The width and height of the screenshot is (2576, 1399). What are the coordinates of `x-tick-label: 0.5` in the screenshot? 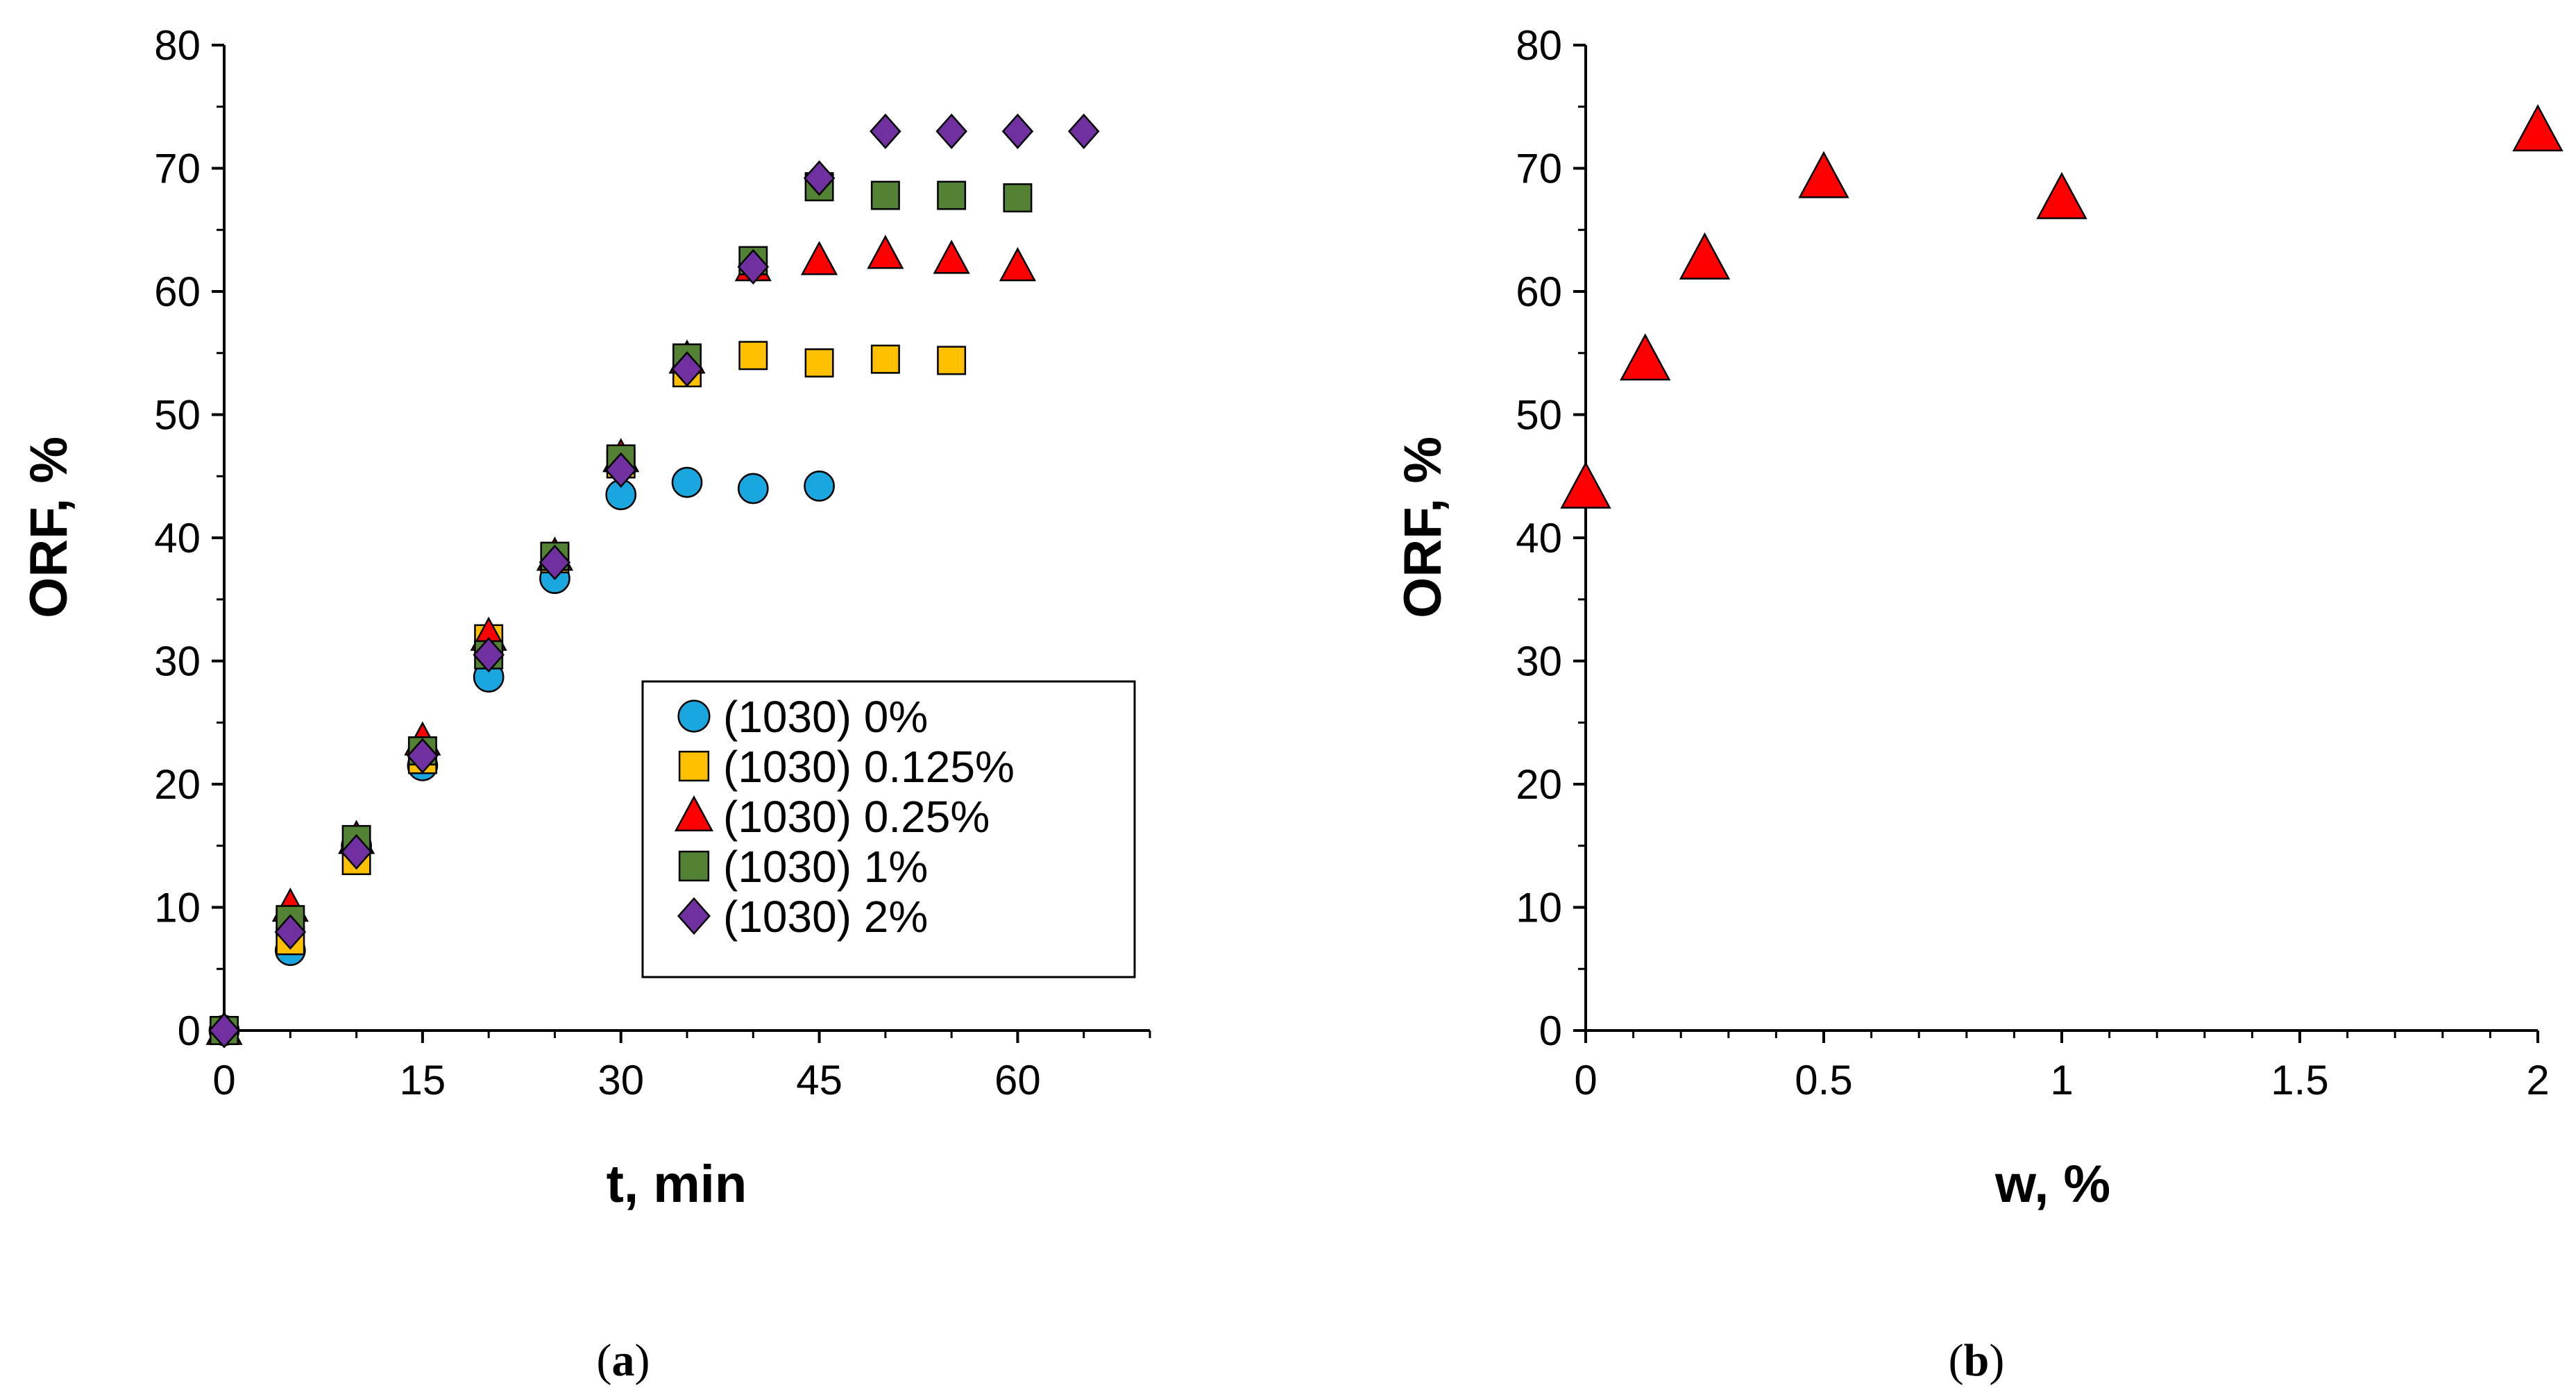 It's located at (1823, 1080).